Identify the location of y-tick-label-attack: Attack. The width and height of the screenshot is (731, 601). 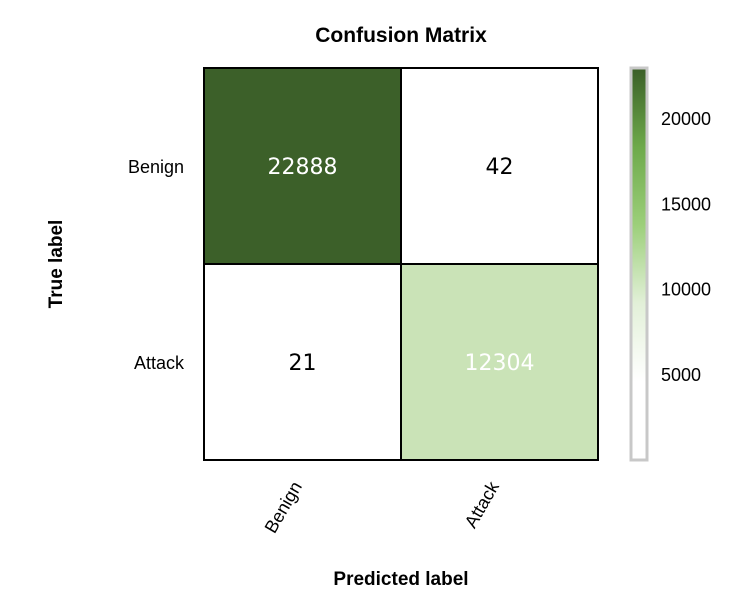
(159, 363).